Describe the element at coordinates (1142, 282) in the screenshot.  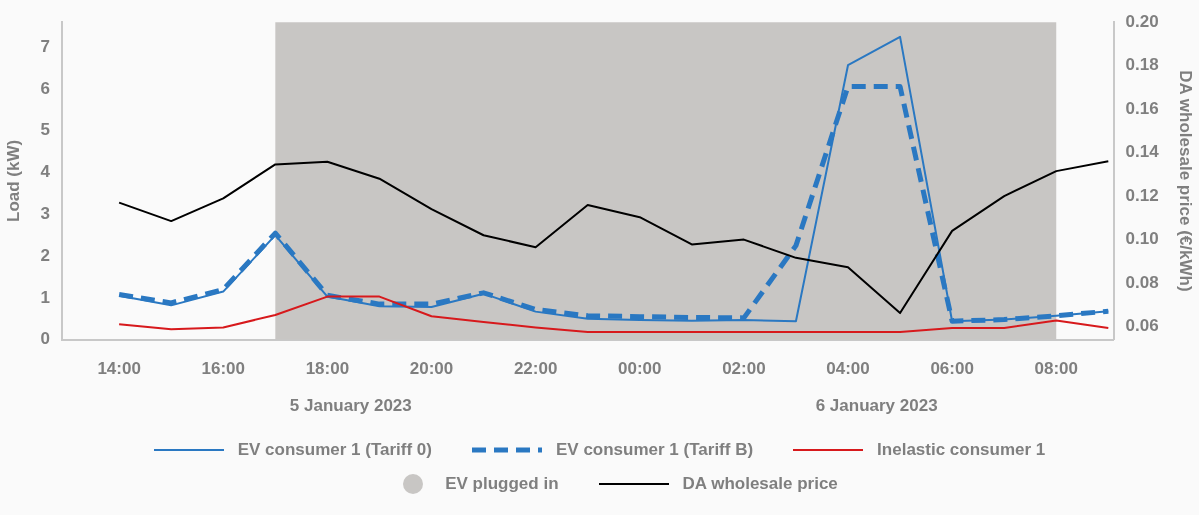
I see `y2-tick-label: 0.08` at that location.